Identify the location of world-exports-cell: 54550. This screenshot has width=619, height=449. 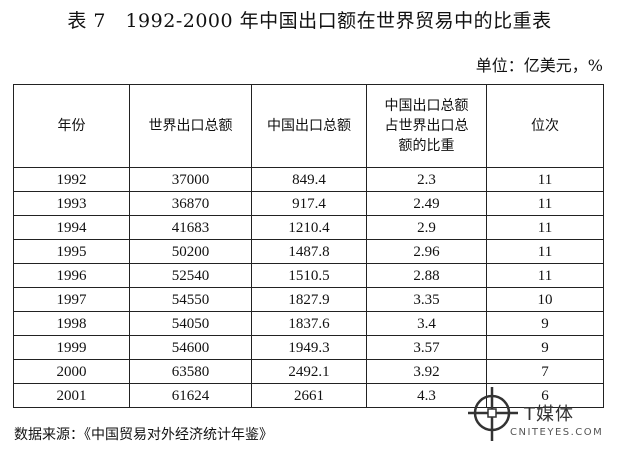
(190, 299).